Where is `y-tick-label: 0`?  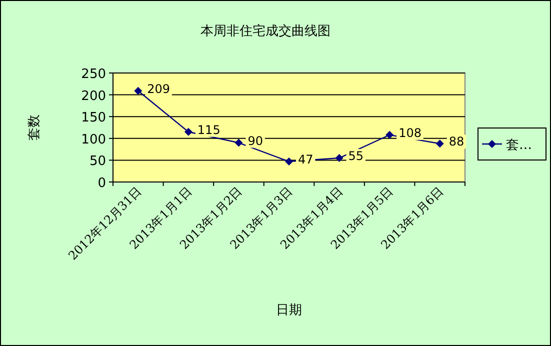
y-tick-label: 0 is located at coordinates (102, 183).